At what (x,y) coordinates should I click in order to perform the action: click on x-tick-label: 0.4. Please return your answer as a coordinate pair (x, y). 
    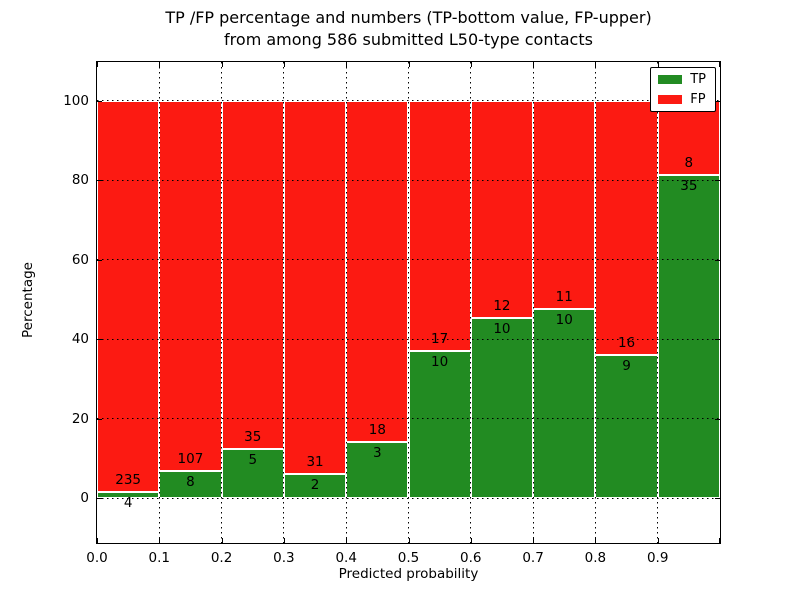
    Looking at the image, I should click on (346, 558).